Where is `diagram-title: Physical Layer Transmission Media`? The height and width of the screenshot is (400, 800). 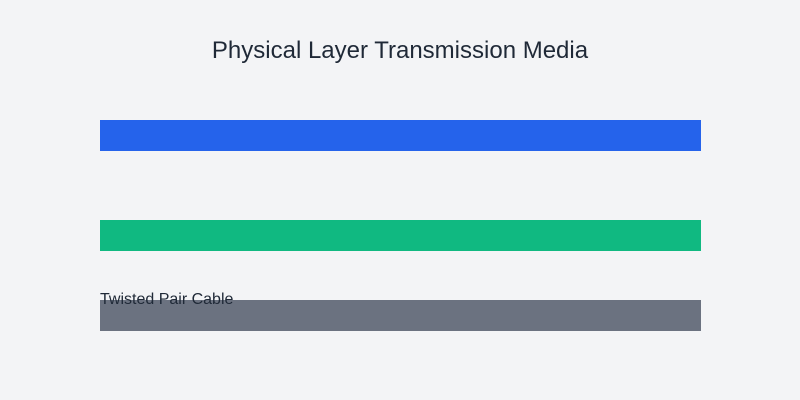 diagram-title: Physical Layer Transmission Media is located at coordinates (400, 50).